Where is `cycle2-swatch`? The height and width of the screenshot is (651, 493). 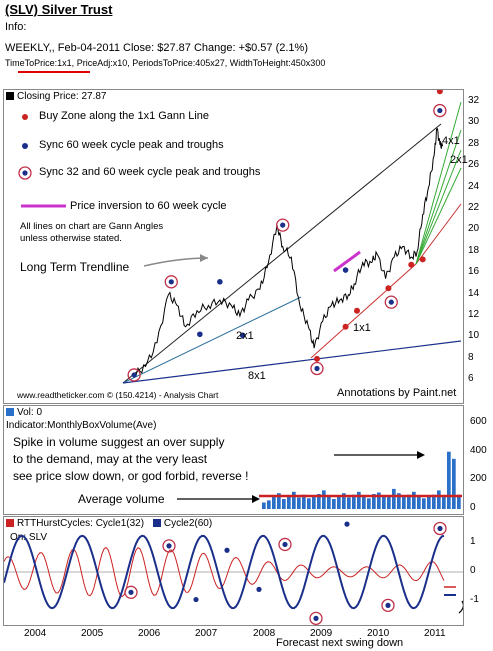 cycle2-swatch is located at coordinates (156, 523).